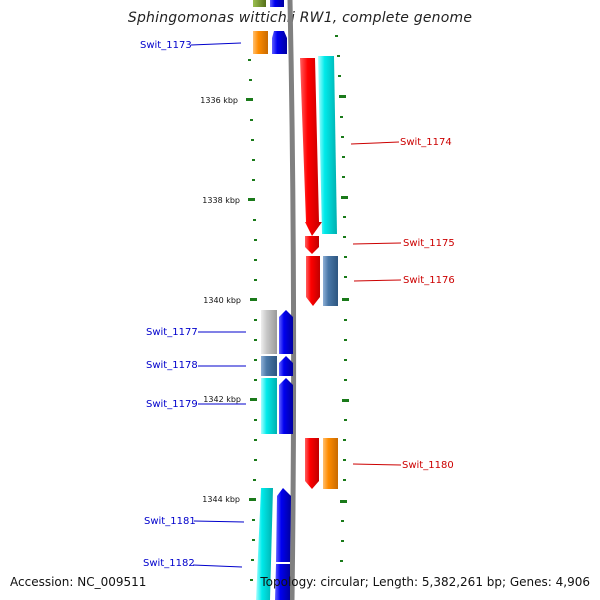  Describe the element at coordinates (221, 499) in the screenshot. I see `scale-label-1344: 1344 kbp` at that location.